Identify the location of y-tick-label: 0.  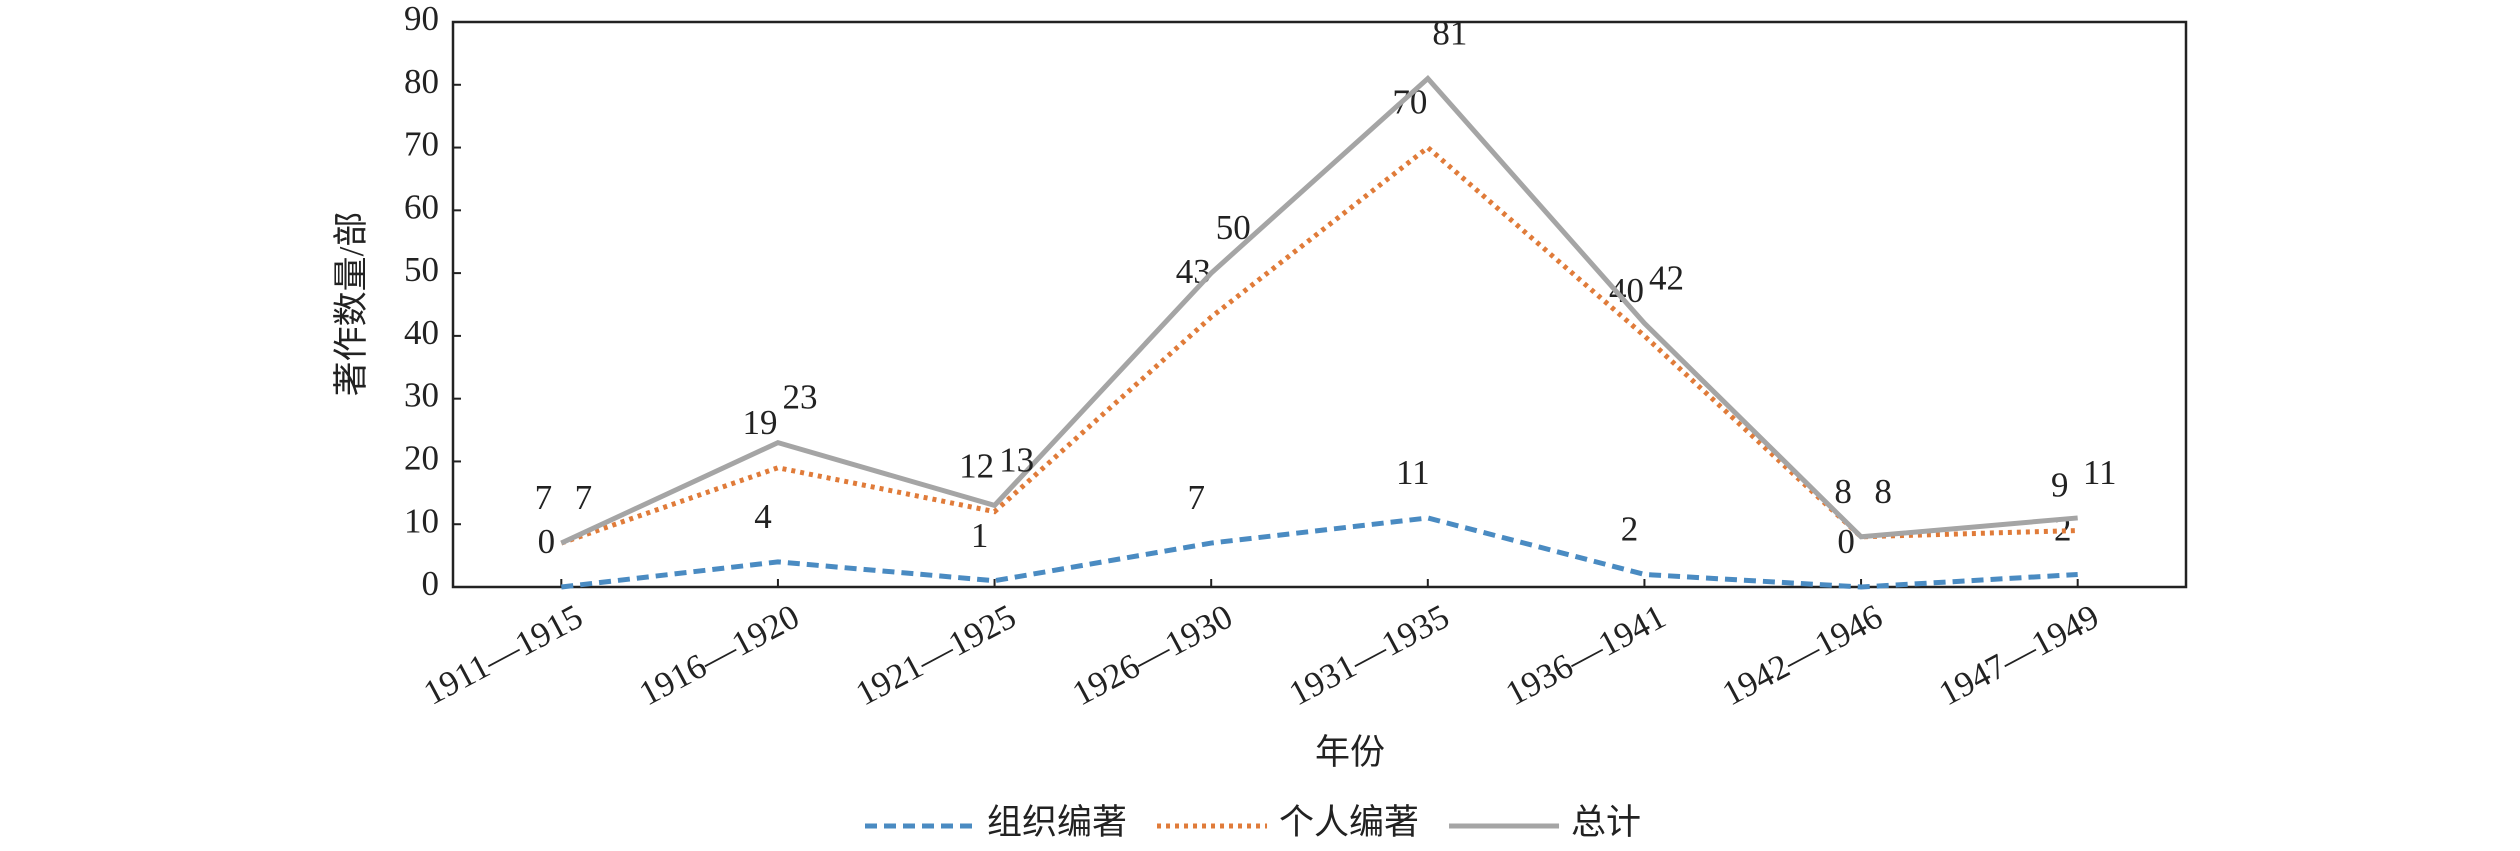
(431, 583).